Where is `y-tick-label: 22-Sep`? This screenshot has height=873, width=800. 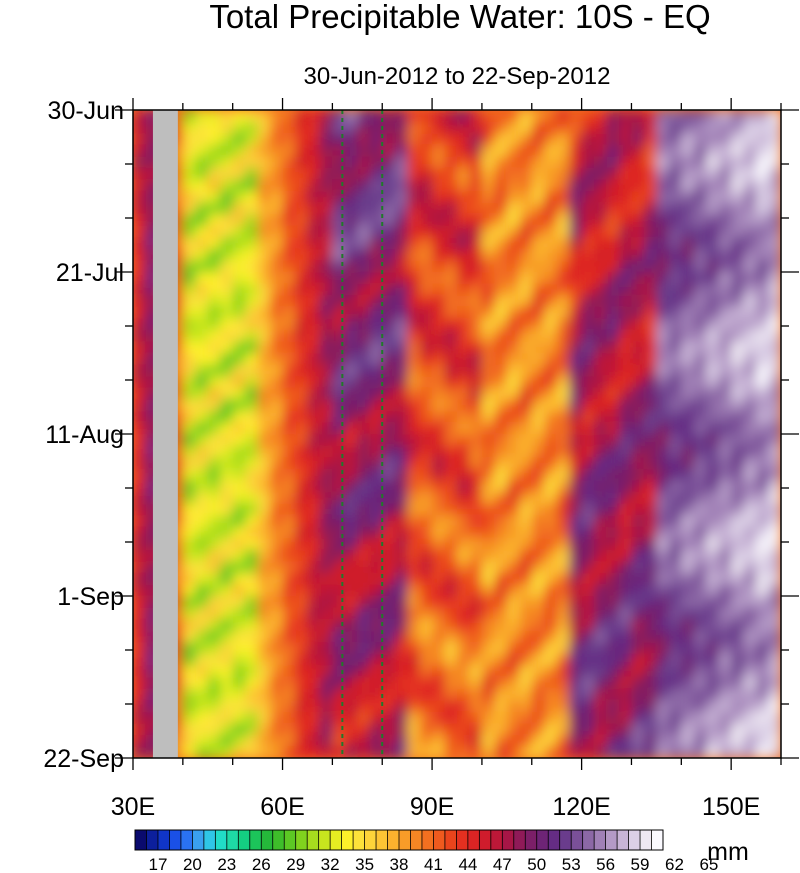
y-tick-label: 22-Sep is located at coordinates (83, 759).